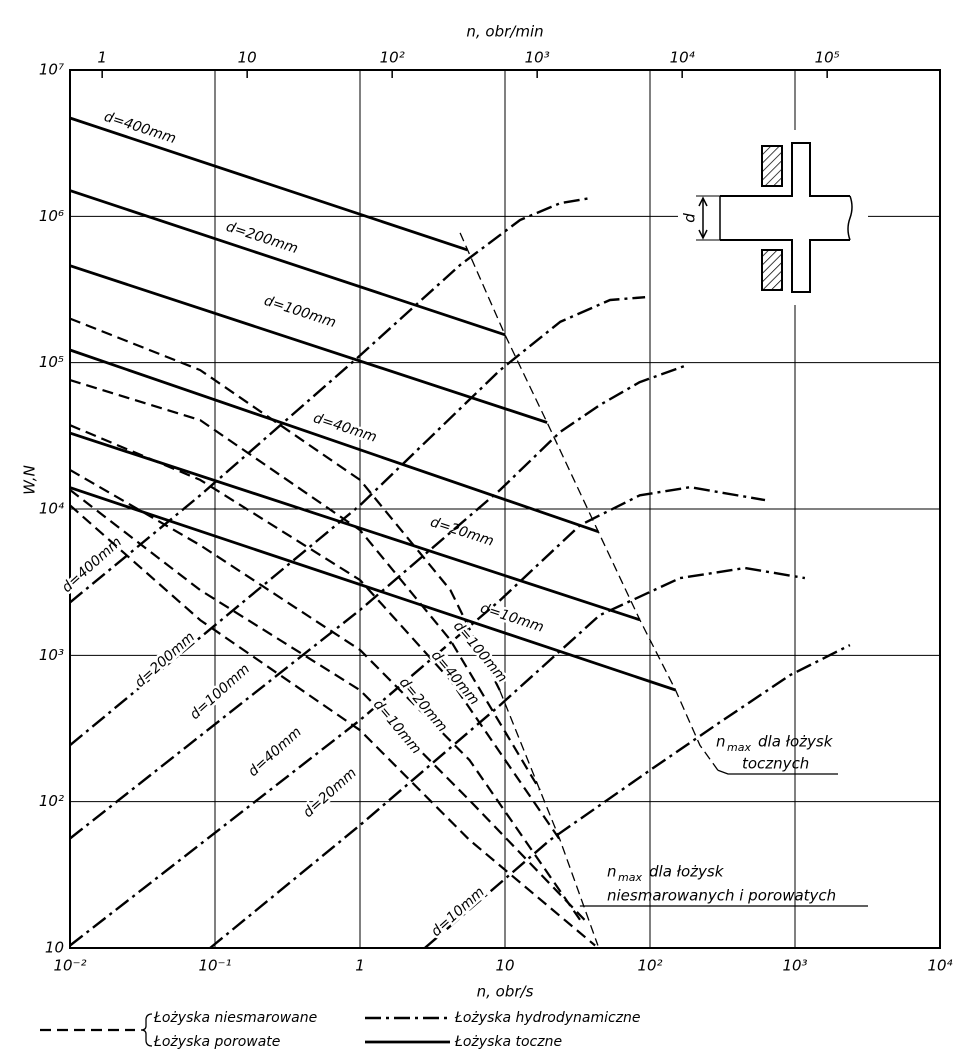  Describe the element at coordinates (637, 796) in the screenshot. I see `dashdot-curve` at that location.